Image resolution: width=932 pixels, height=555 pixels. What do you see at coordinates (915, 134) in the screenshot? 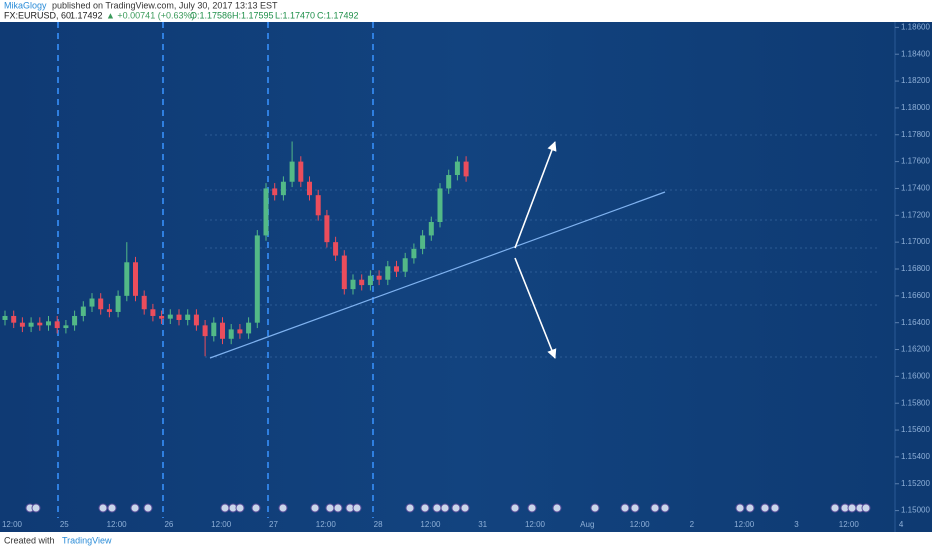
I see `y-tick-label: 1.17800` at bounding box center [915, 134].